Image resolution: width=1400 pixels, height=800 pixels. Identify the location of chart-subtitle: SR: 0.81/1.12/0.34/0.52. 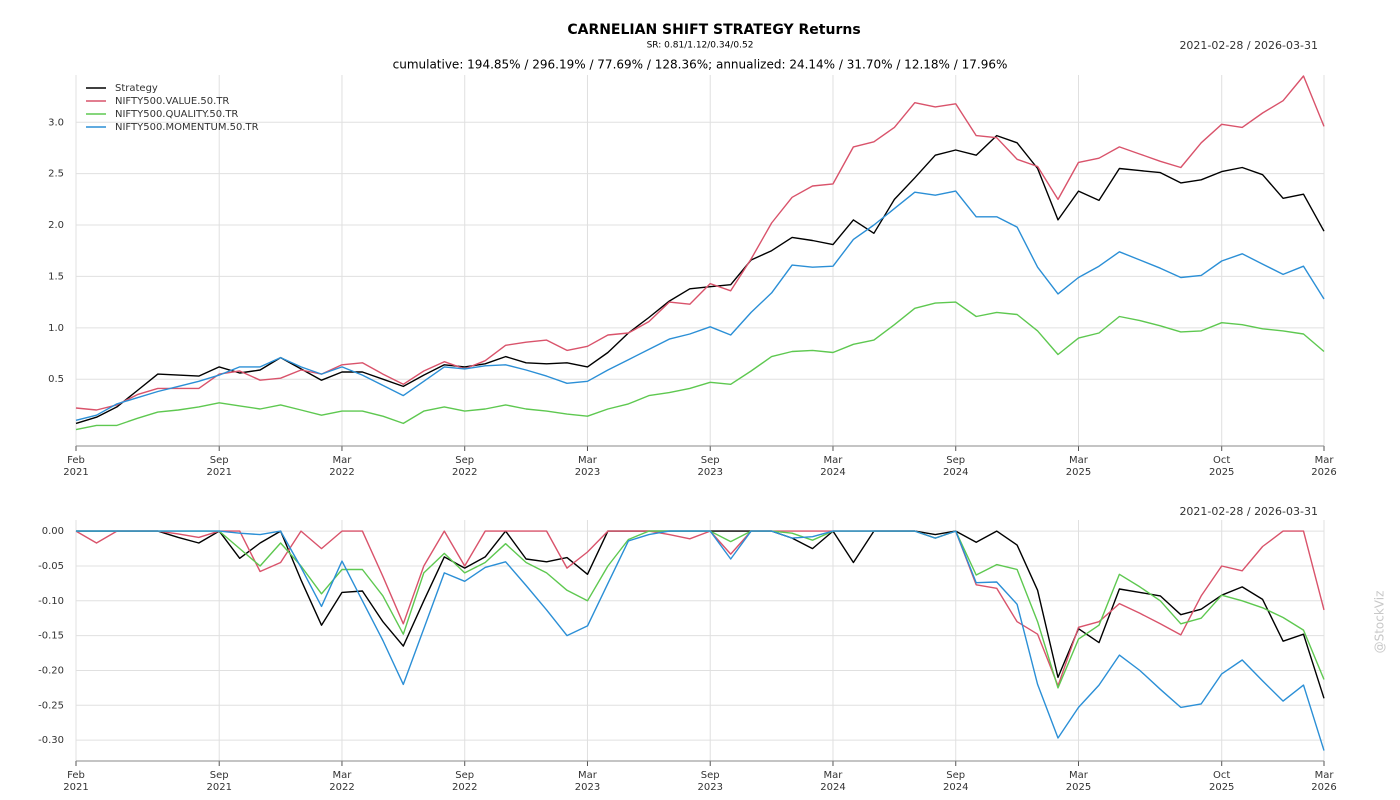
(700, 46).